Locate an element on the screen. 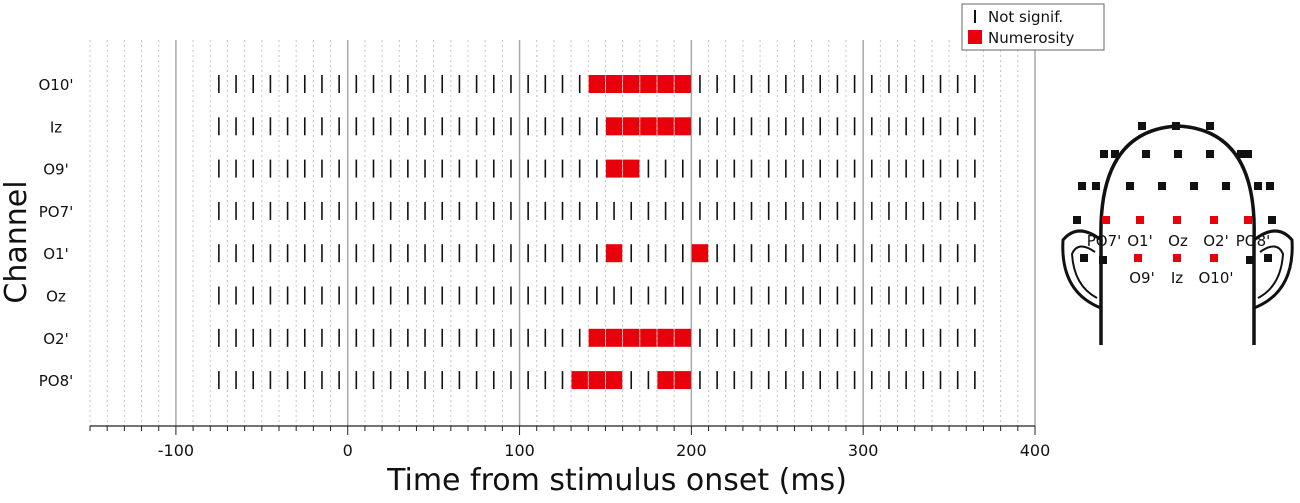  x-tick-label: -100 is located at coordinates (176, 450).